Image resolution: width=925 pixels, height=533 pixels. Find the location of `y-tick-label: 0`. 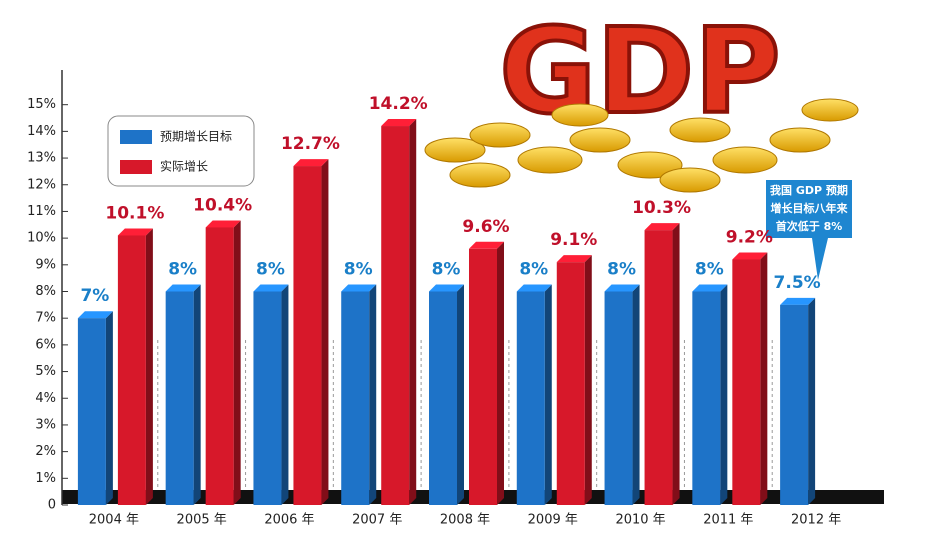

y-tick-label: 0 is located at coordinates (52, 505).